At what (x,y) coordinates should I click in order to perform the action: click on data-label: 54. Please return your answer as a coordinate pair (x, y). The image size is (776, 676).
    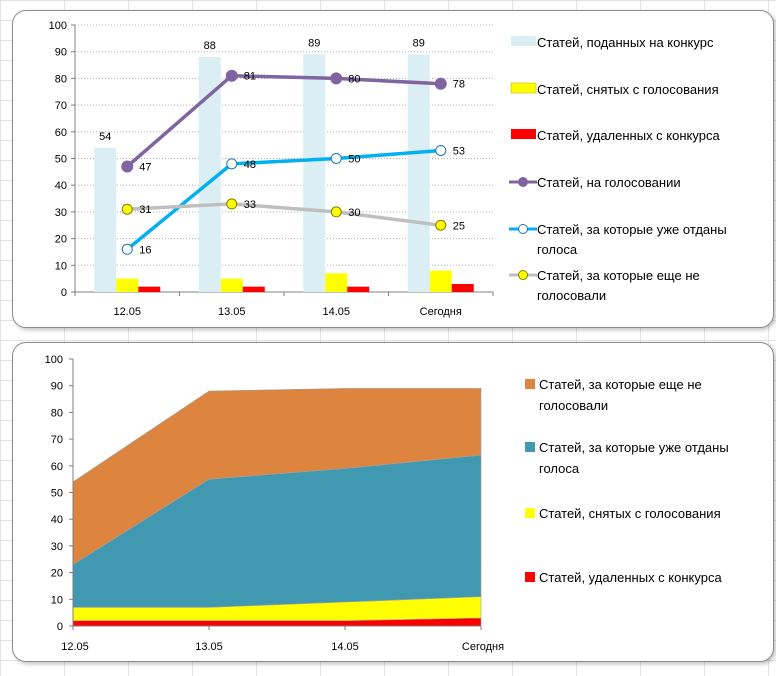
    Looking at the image, I should click on (105, 137).